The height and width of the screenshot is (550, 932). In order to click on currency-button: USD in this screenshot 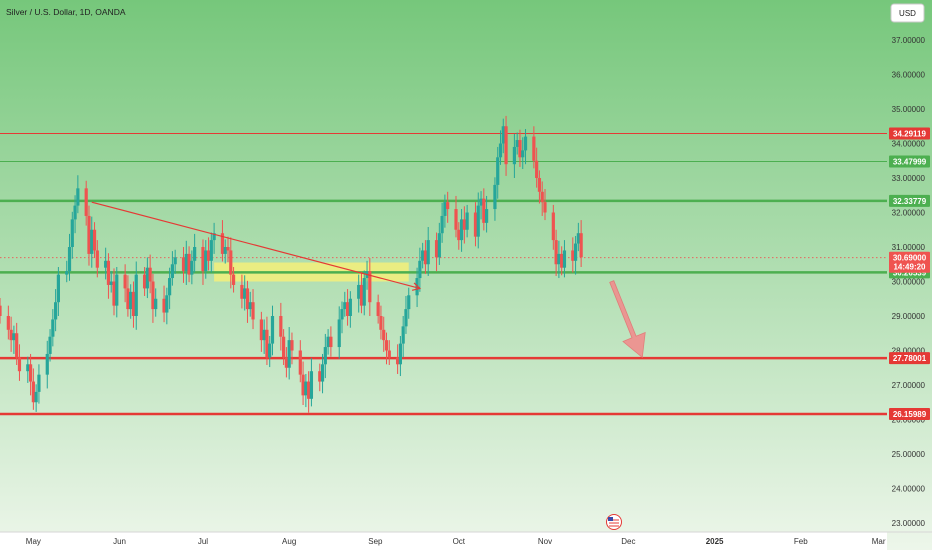, I will do `click(907, 13)`.